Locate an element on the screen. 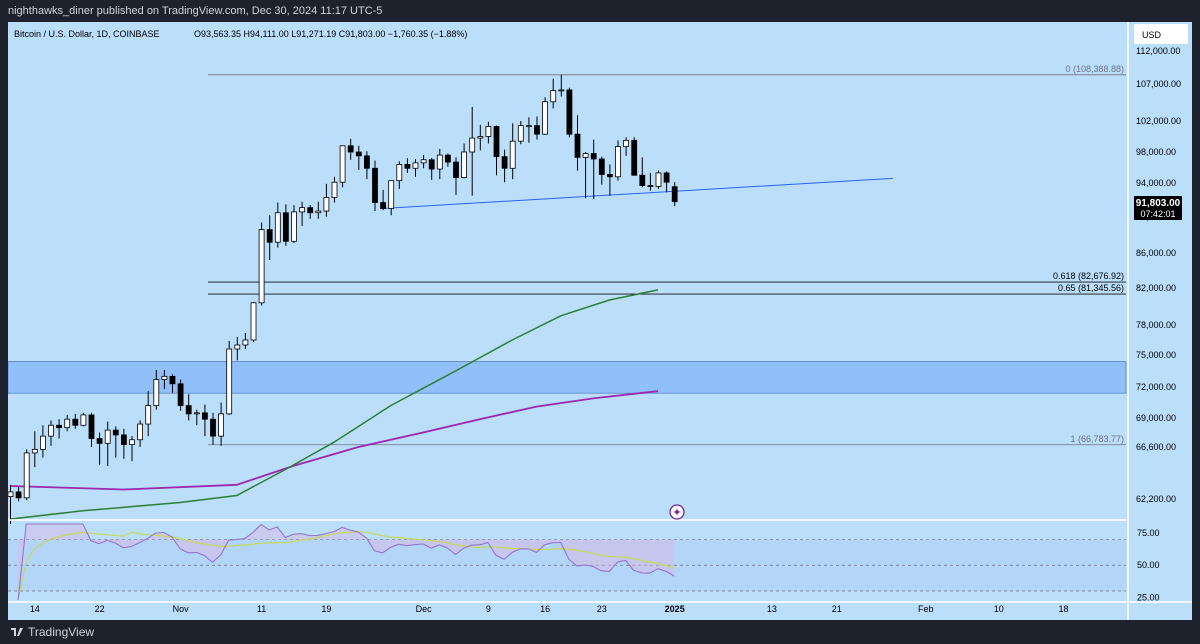 The width and height of the screenshot is (1200, 644). trendline is located at coordinates (637, 193).